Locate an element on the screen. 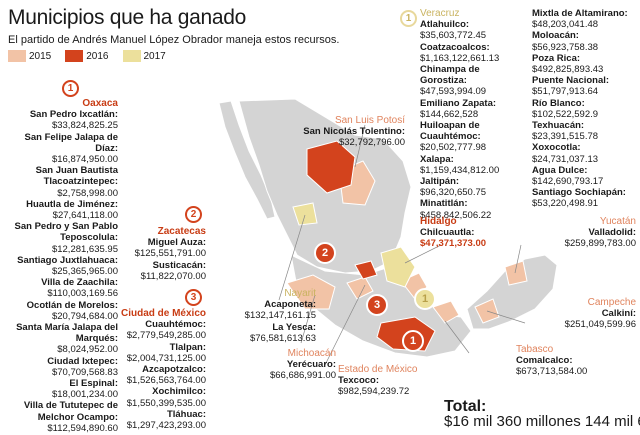  municipality-name: Azcapotzalco: is located at coordinates (174, 370).